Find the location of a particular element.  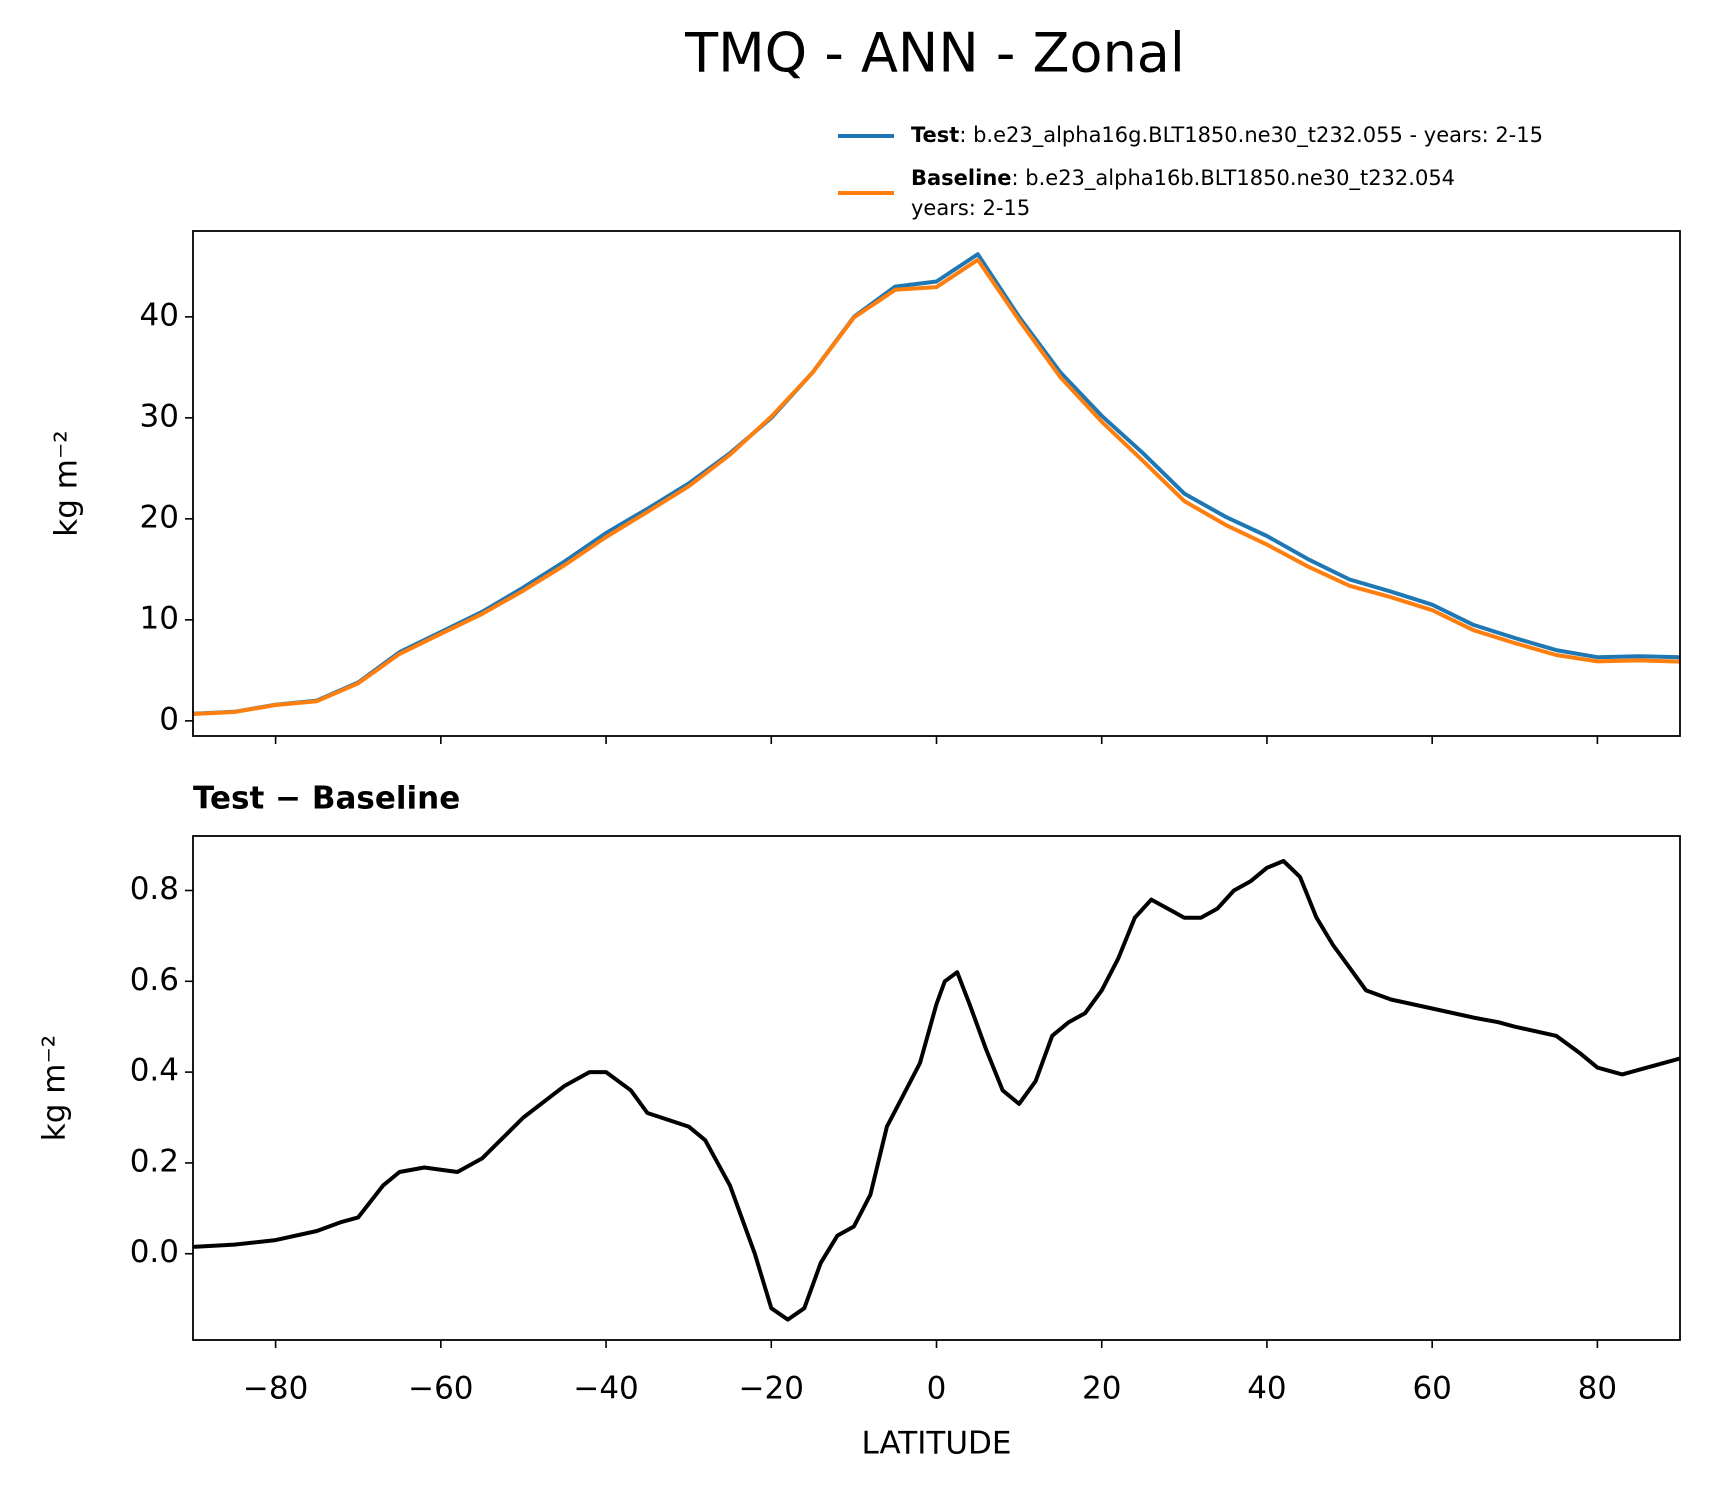

legend-description: years: 2-15 is located at coordinates (970, 208).